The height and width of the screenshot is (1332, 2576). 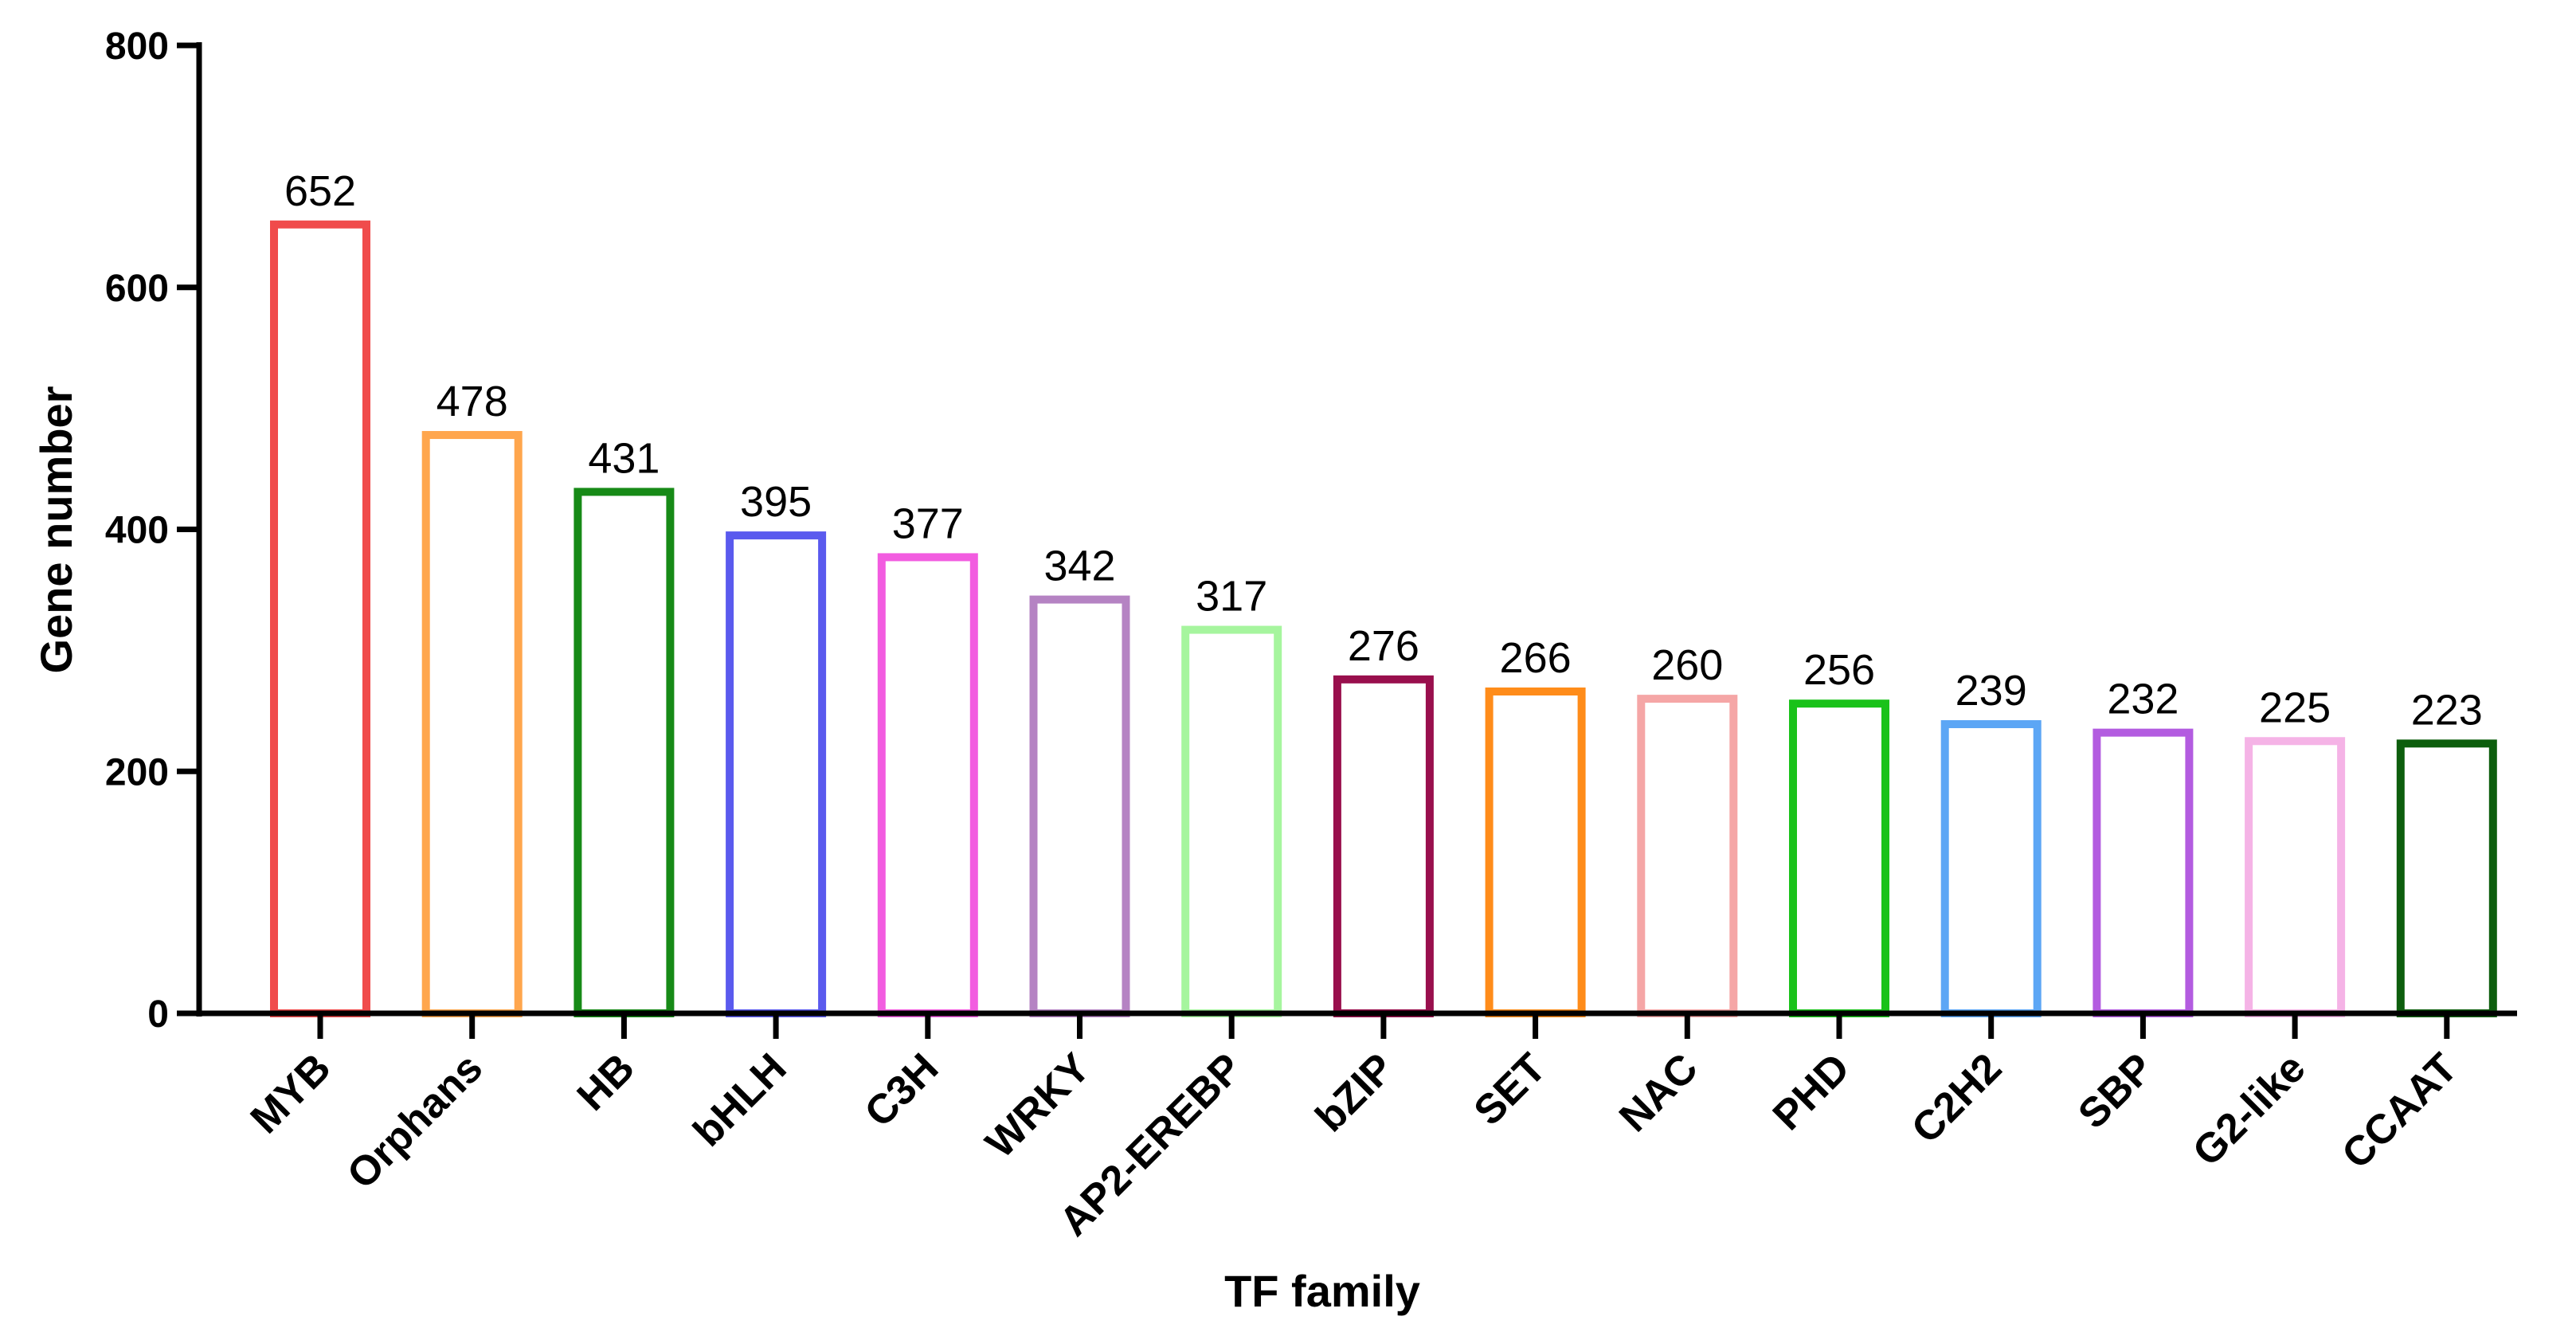 I want to click on bar-value-label: 342, so click(x=1079, y=566).